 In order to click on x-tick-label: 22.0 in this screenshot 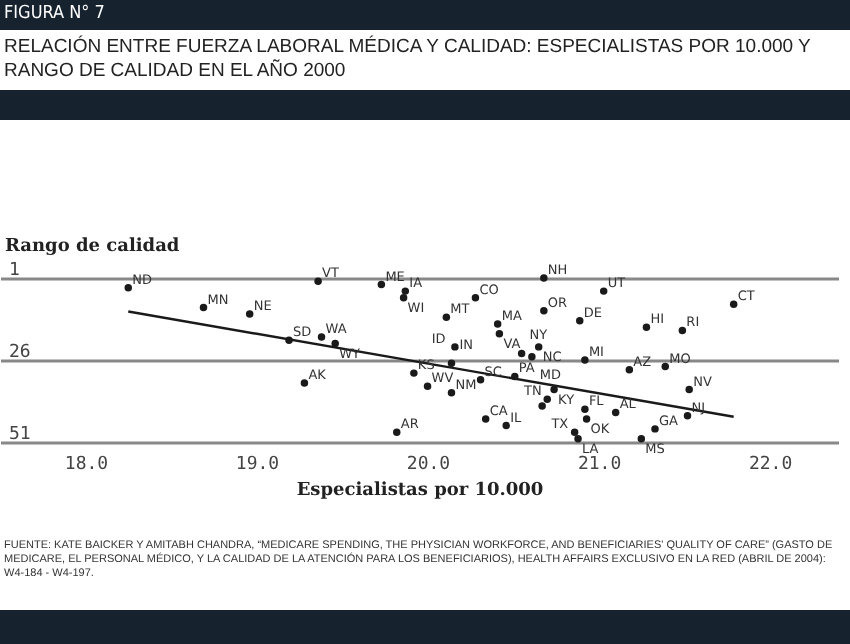, I will do `click(770, 465)`.